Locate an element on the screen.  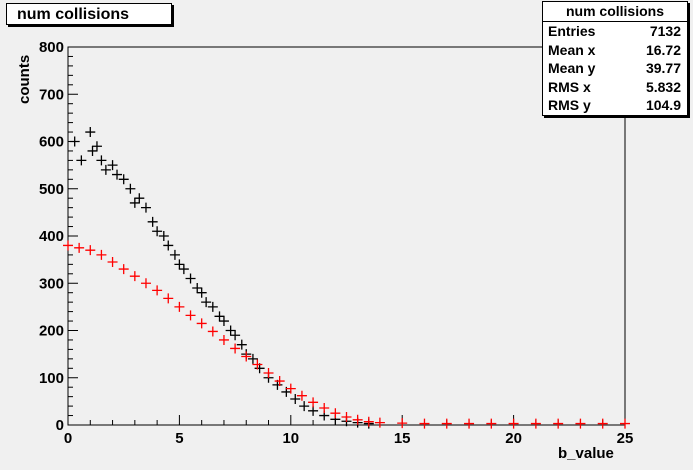
stats-row-entries: Entries 7132 is located at coordinates (615, 31).